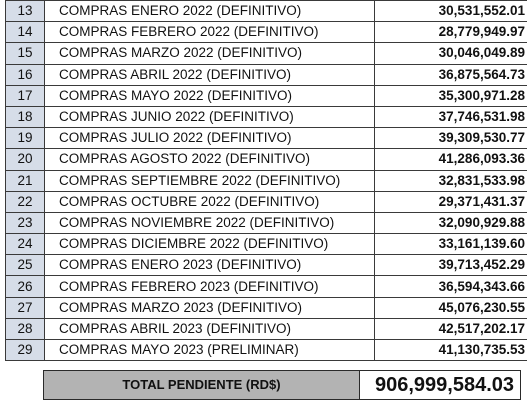 This screenshot has height=407, width=527. I want to click on description-cell: COMPRAS ABRIL 2023 (DEFINITIVO), so click(209, 329).